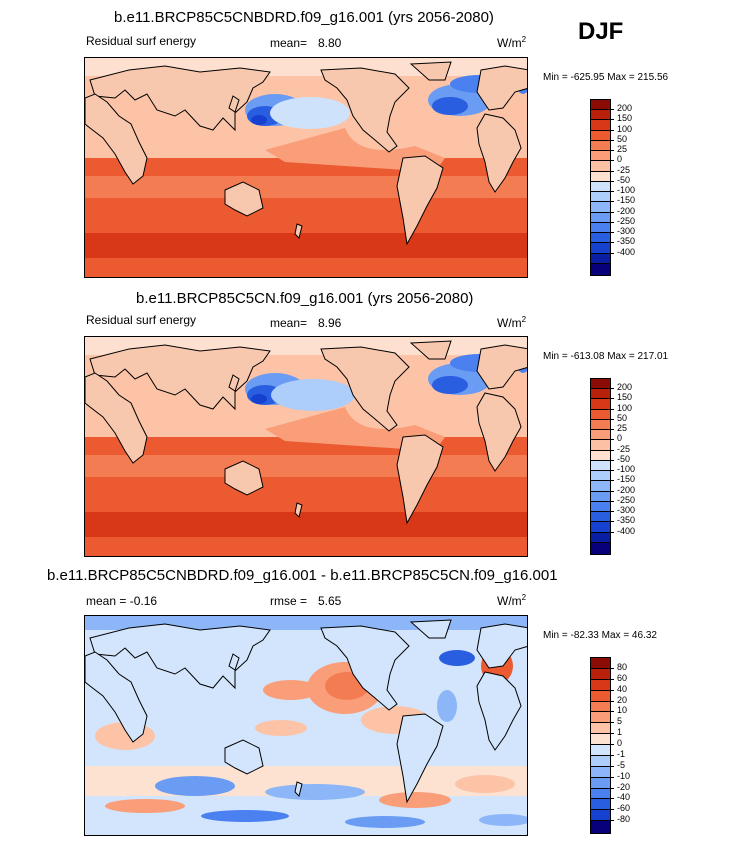 The image size is (733, 848). What do you see at coordinates (622, 688) in the screenshot?
I see `colorbar-label: 40` at bounding box center [622, 688].